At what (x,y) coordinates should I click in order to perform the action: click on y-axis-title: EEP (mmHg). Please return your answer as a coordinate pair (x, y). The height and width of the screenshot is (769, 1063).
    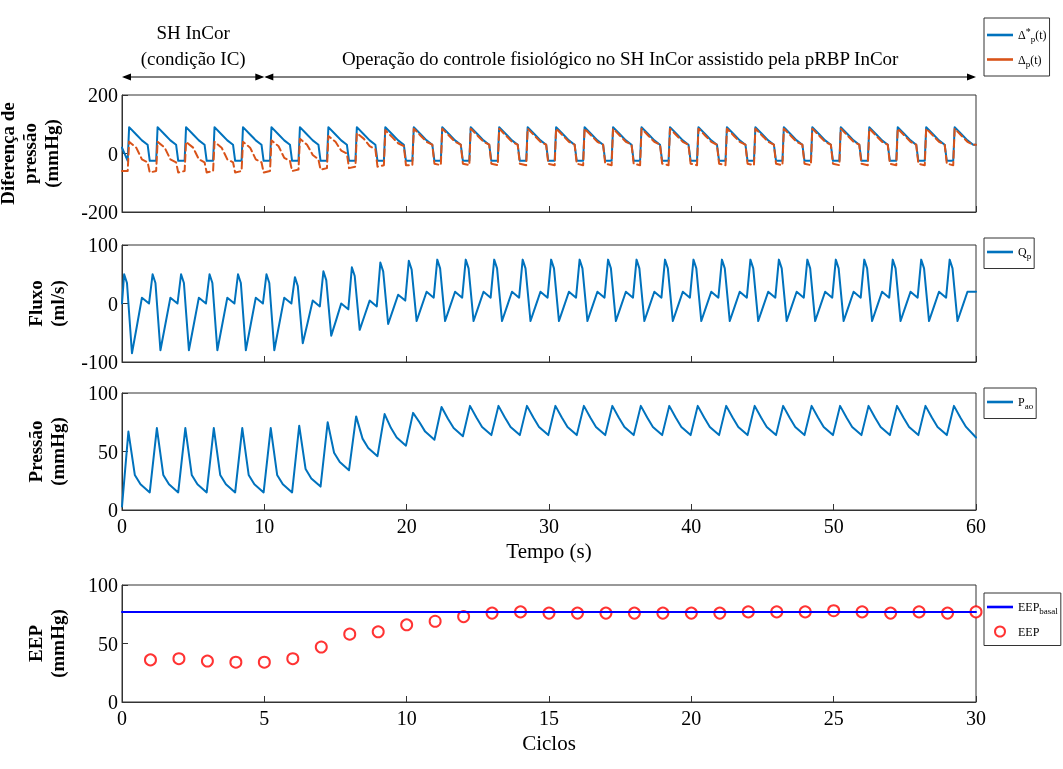
    Looking at the image, I should click on (46, 643).